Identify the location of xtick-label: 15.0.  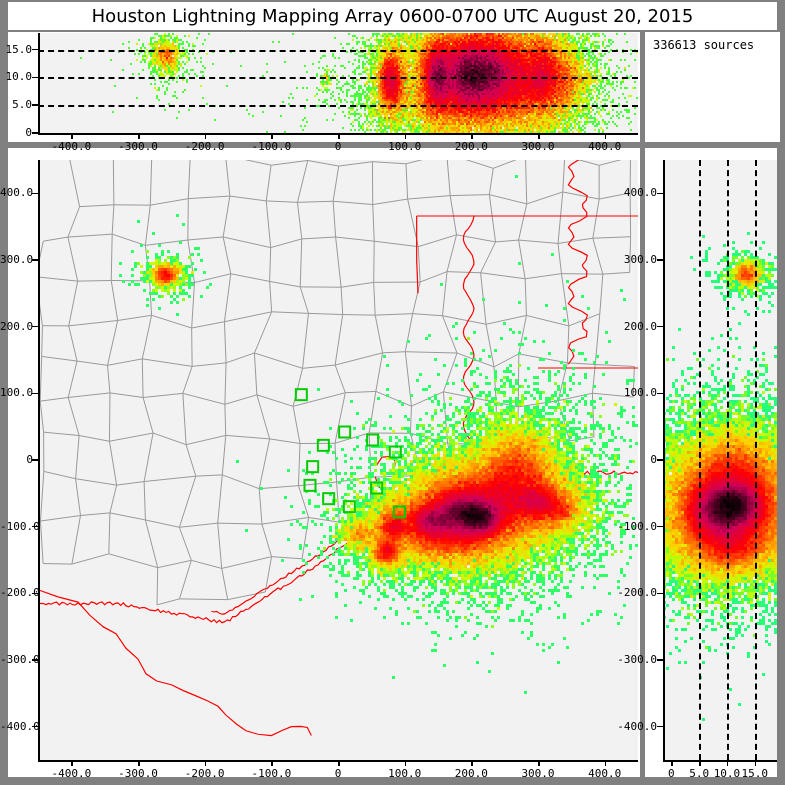
(755, 773).